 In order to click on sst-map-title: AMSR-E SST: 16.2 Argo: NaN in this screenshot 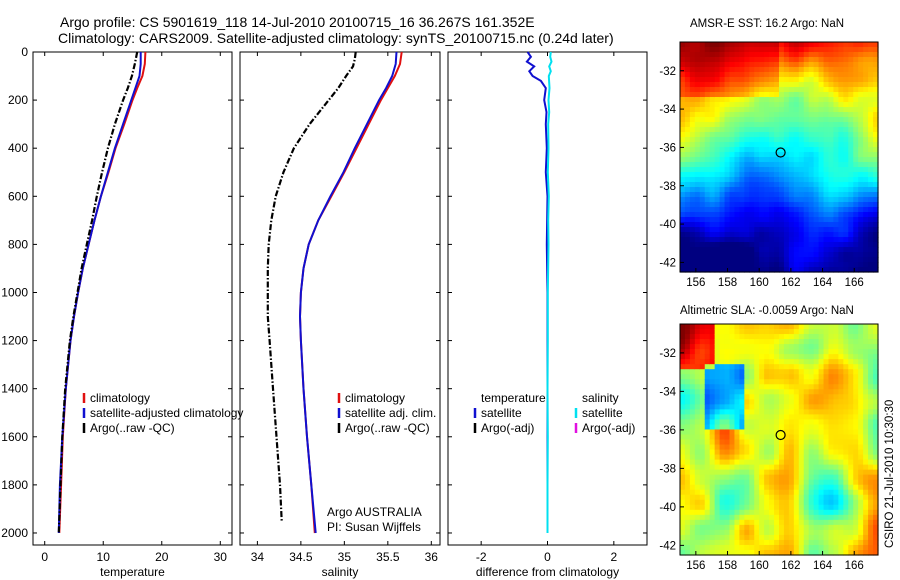, I will do `click(767, 24)`.